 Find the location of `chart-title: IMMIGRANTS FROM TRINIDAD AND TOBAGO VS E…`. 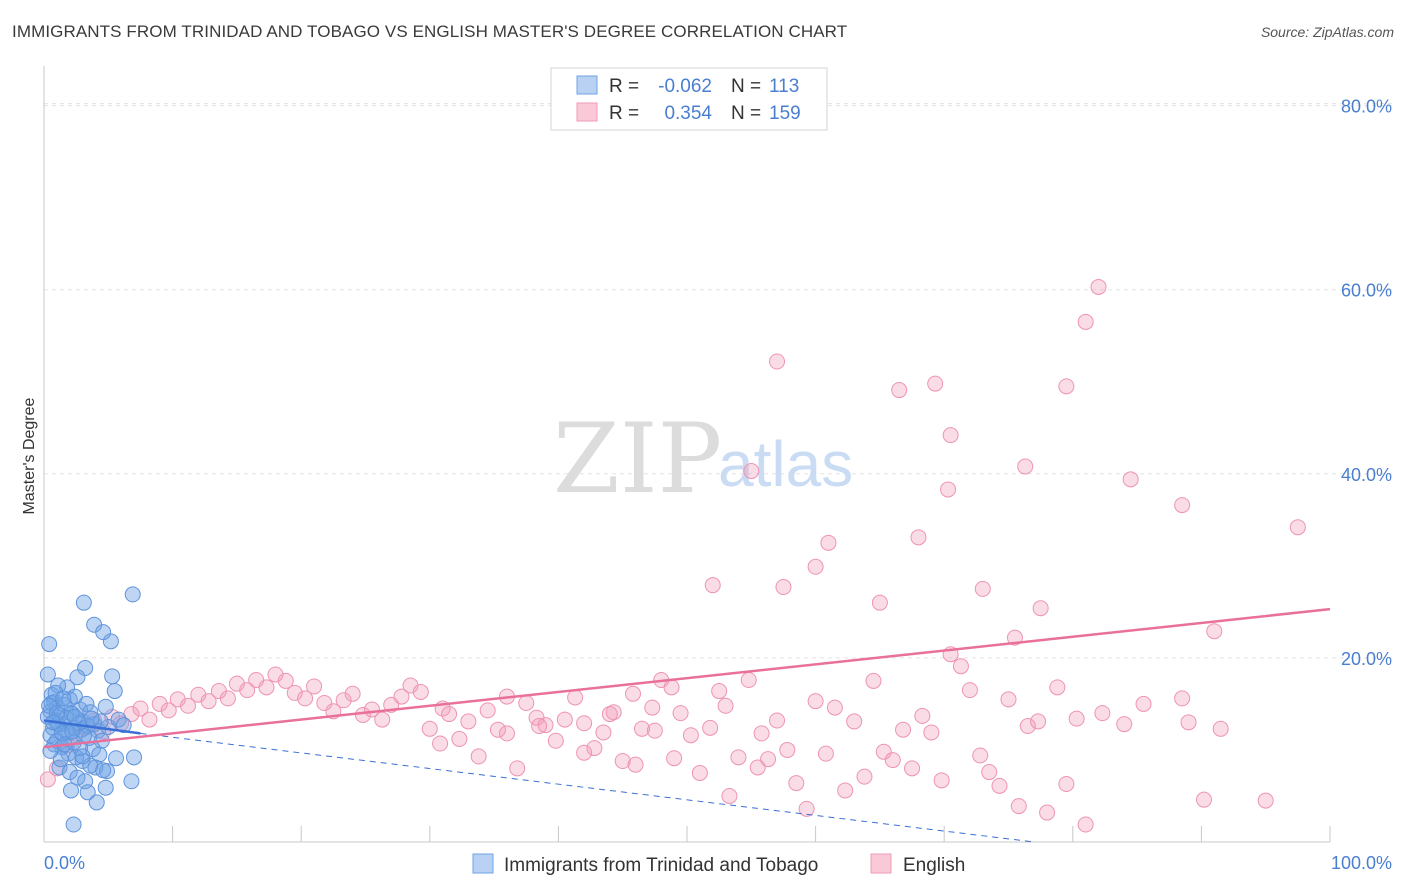

chart-title: IMMIGRANTS FROM TRINIDAD AND TOBAGO VS E… is located at coordinates (430, 31).